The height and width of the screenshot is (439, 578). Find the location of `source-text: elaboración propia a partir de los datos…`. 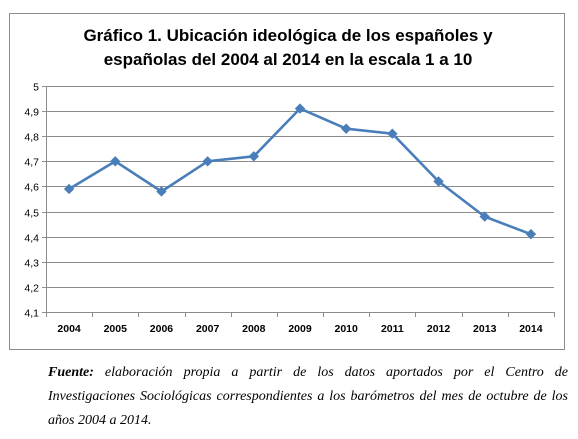

source-text: elaboración propia a partir de los datos… is located at coordinates (308, 396).